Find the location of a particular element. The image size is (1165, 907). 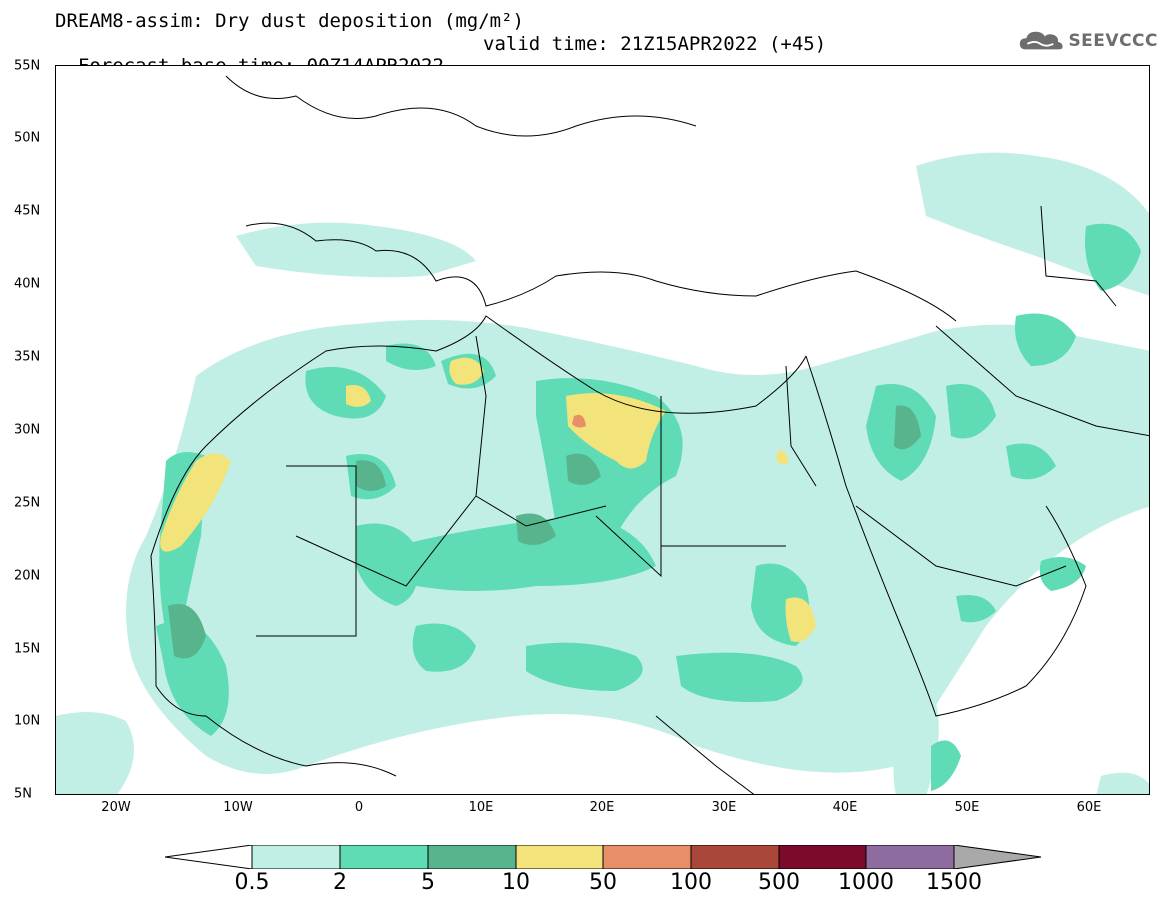

colorbar-low-arrow is located at coordinates (209, 857).